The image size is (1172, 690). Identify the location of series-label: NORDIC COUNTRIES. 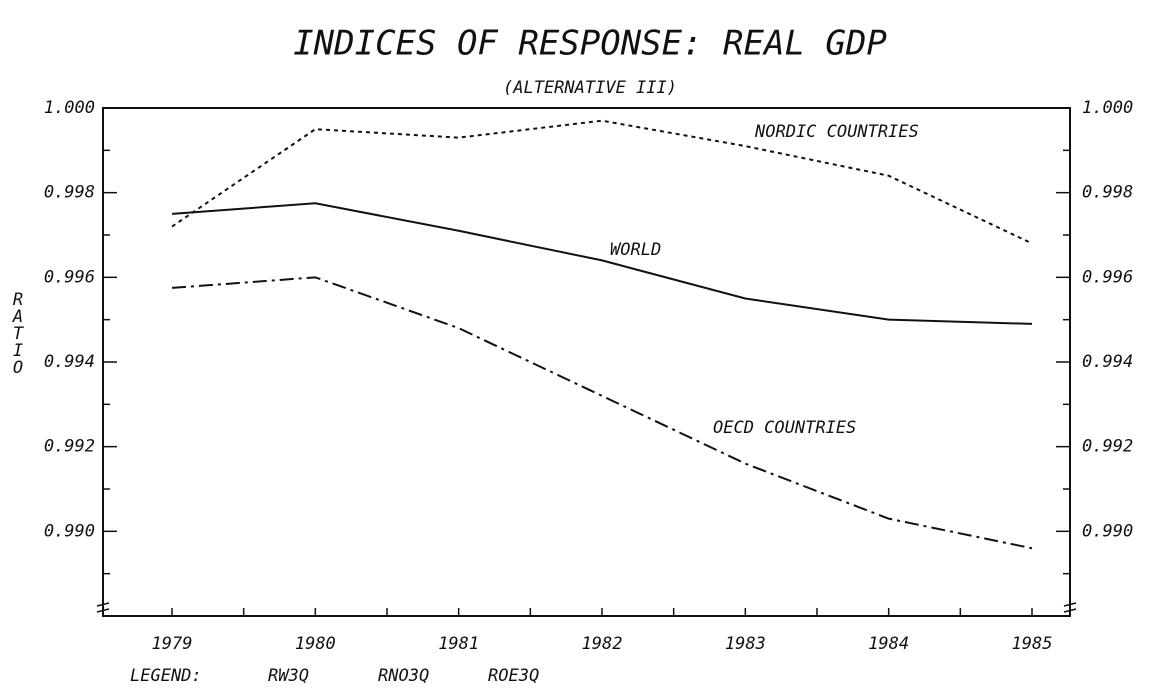
(836, 132).